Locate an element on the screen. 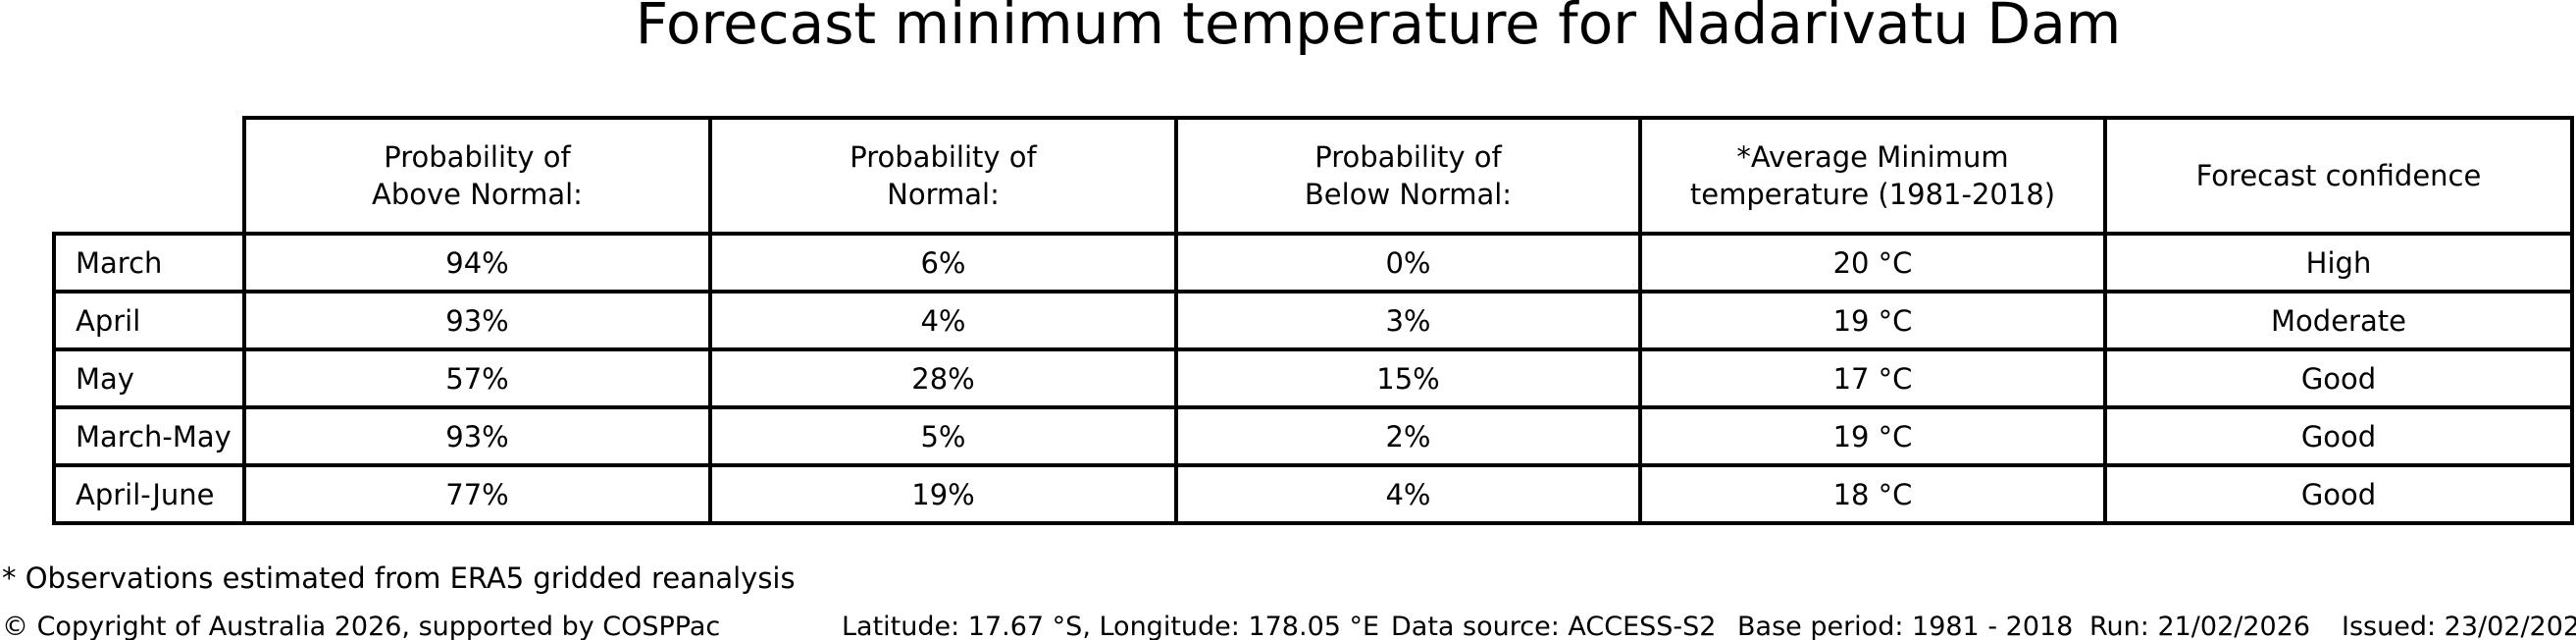  column-header-below-normal: Probability of Below Normal: is located at coordinates (1408, 176).